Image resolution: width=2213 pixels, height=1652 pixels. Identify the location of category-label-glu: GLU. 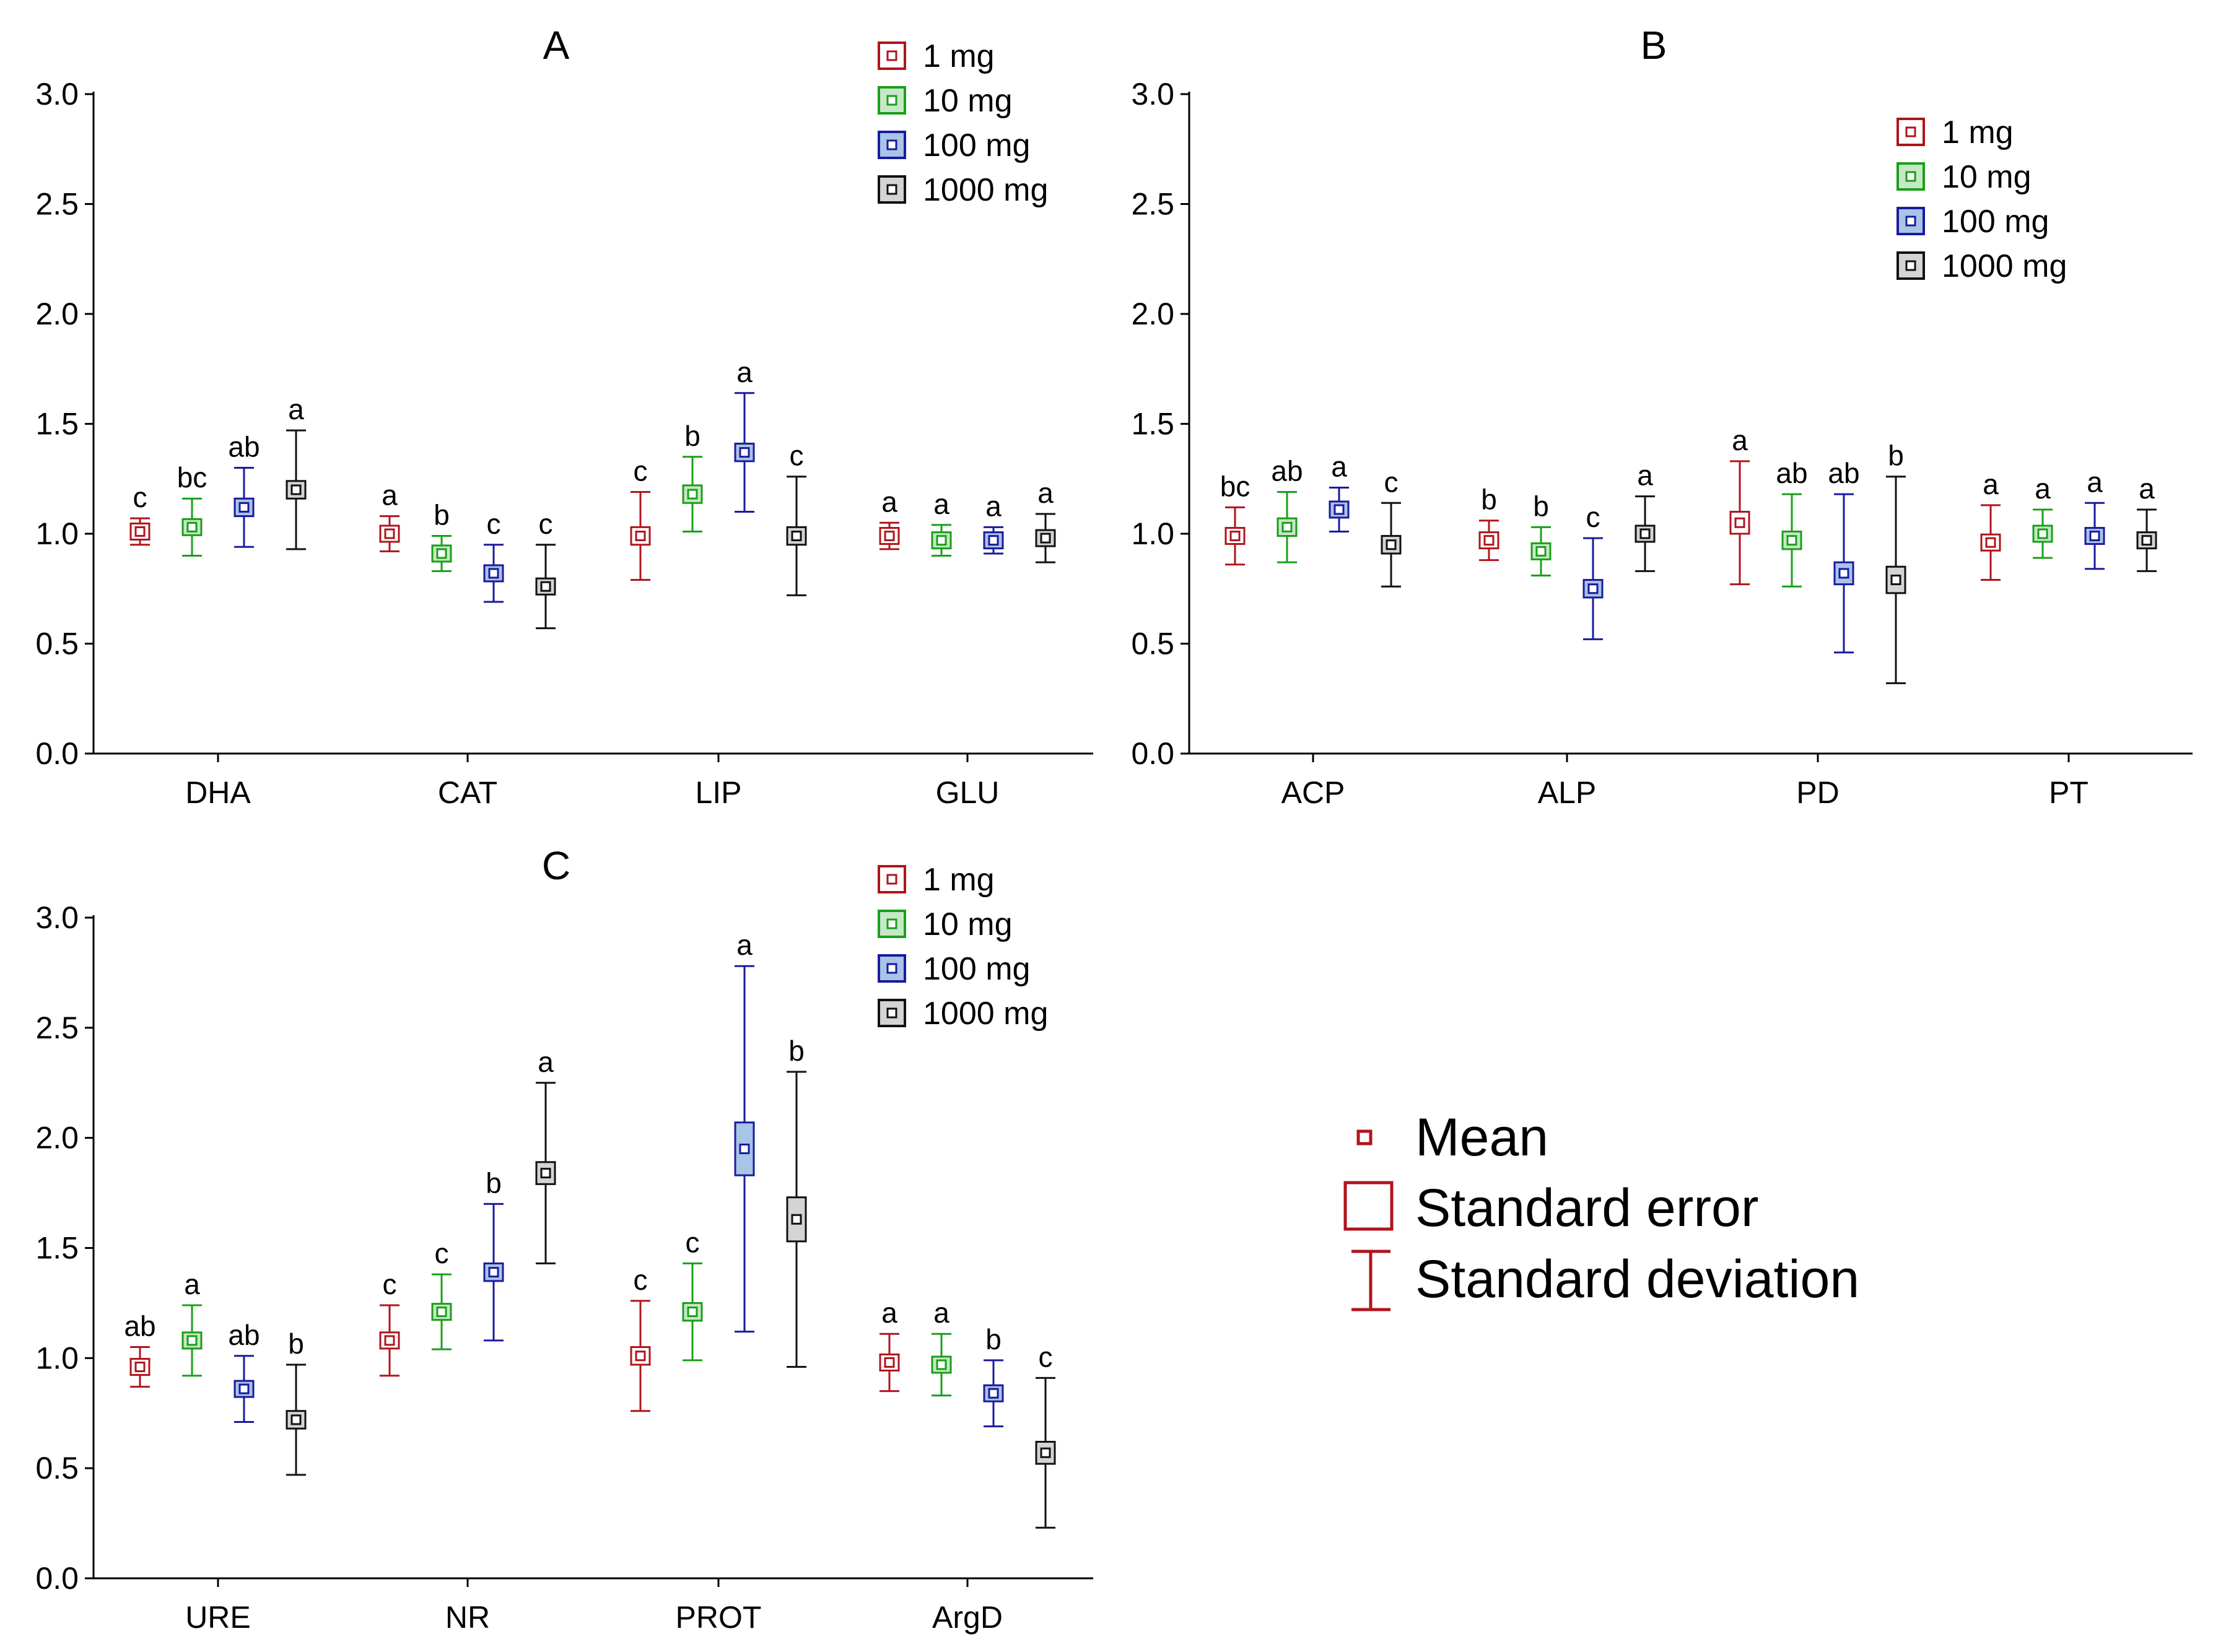
(968, 792).